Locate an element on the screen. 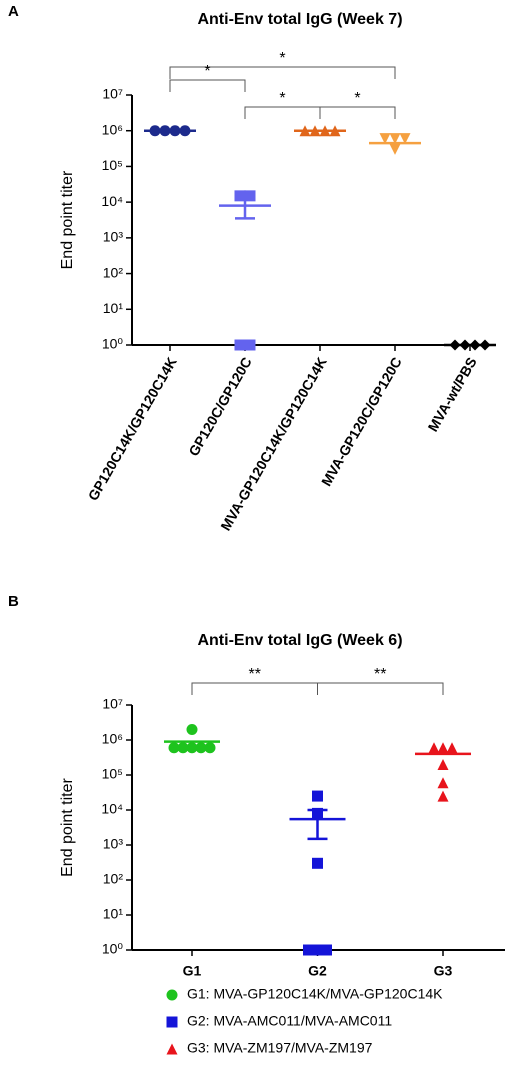 Image resolution: width=521 pixels, height=1084 pixels. x-tick-label: MVA-wt/PBS is located at coordinates (451, 394).